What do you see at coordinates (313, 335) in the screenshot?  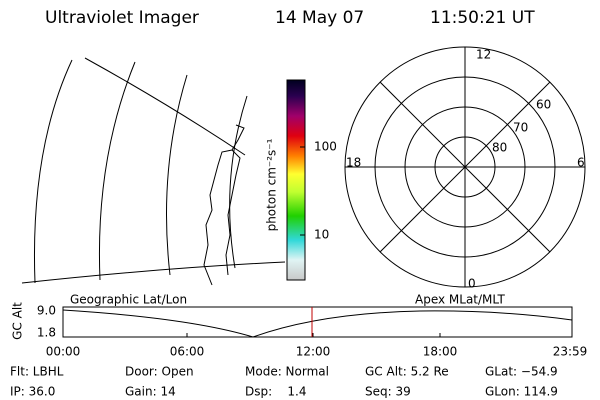 I see `x-ticks` at bounding box center [313, 335].